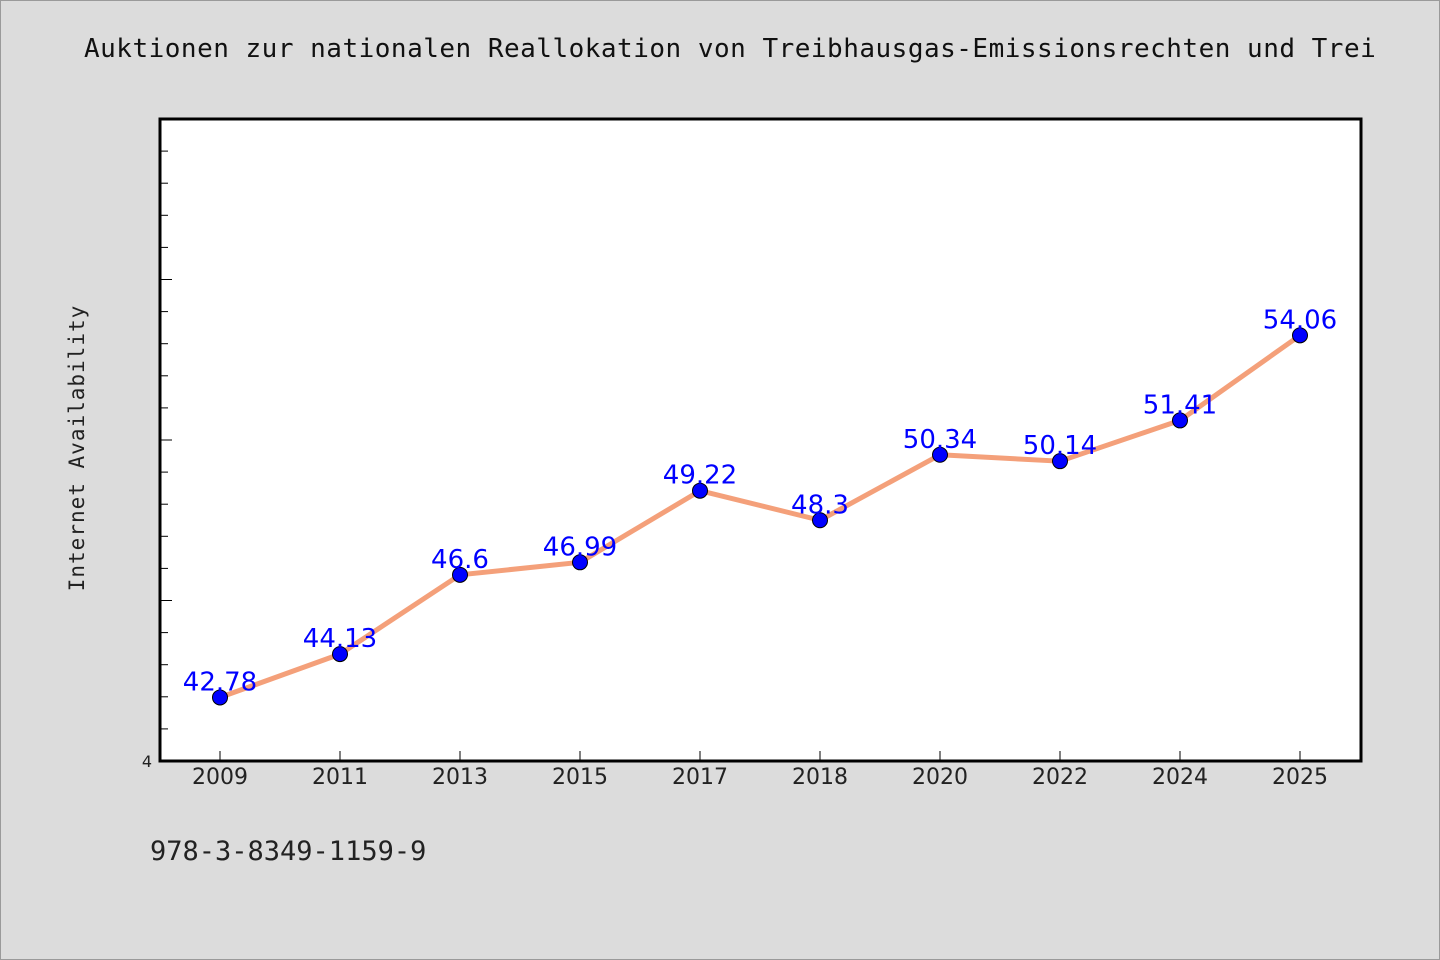 Image resolution: width=1440 pixels, height=960 pixels. Describe the element at coordinates (220, 682) in the screenshot. I see `data-label: 42.78` at that location.